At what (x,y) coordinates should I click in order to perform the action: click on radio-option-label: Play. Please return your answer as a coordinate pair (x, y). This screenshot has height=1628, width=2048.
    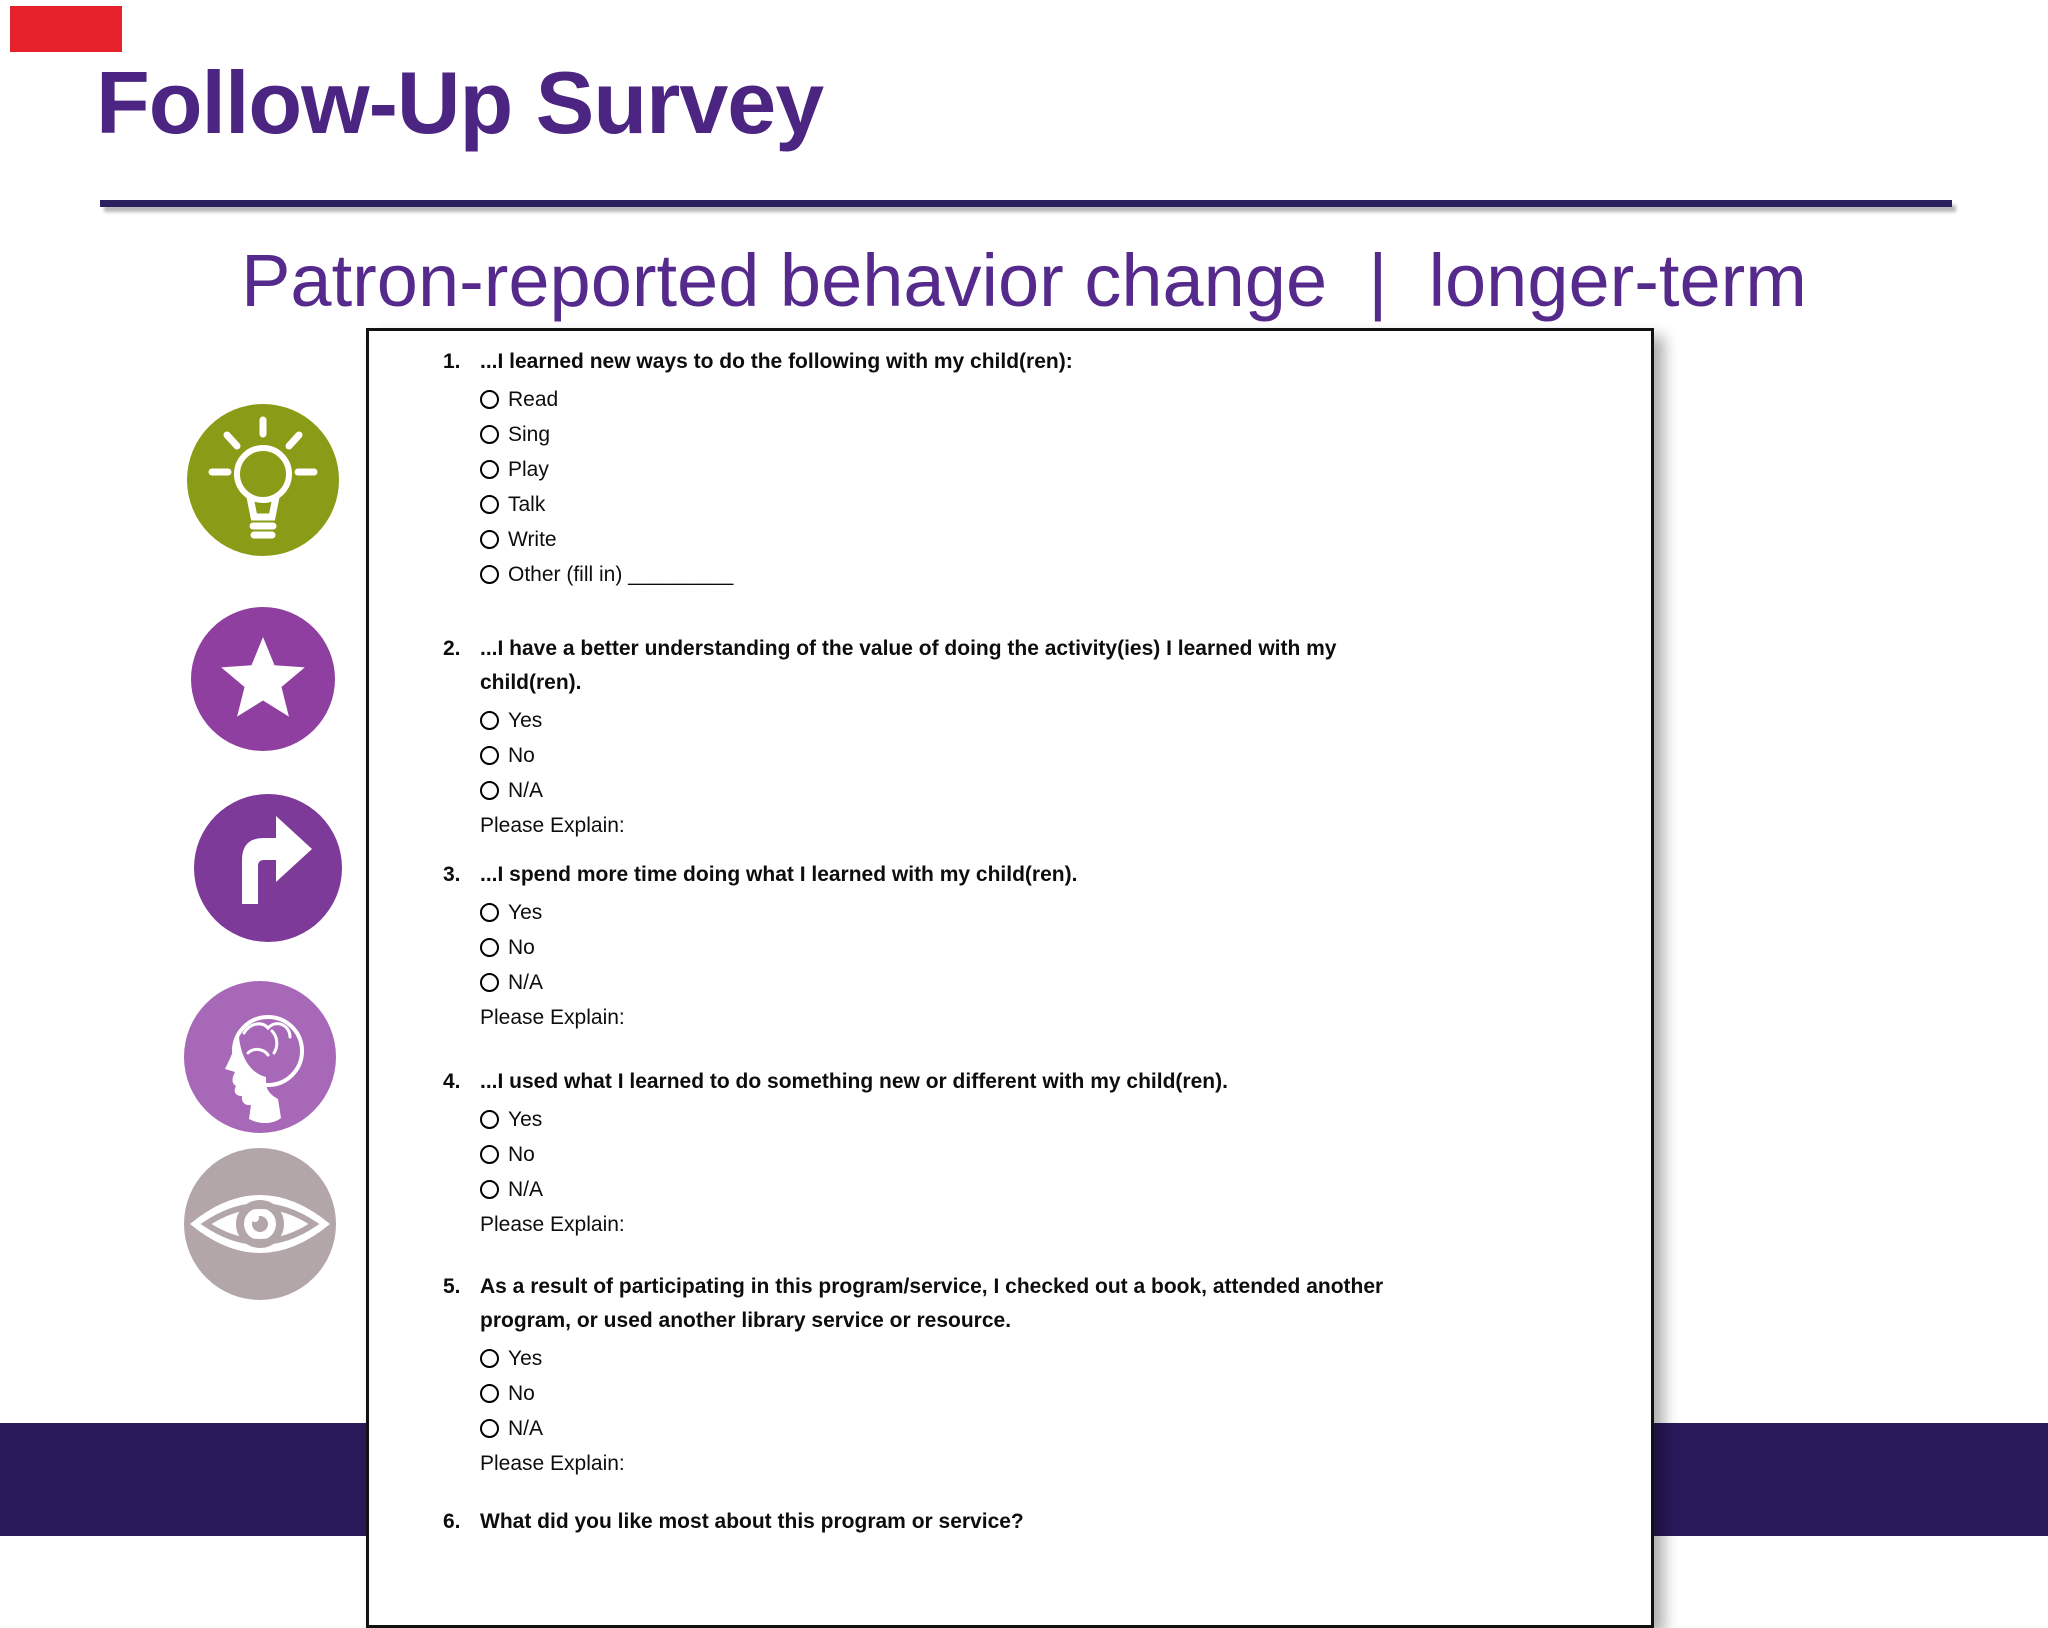
    Looking at the image, I should click on (528, 469).